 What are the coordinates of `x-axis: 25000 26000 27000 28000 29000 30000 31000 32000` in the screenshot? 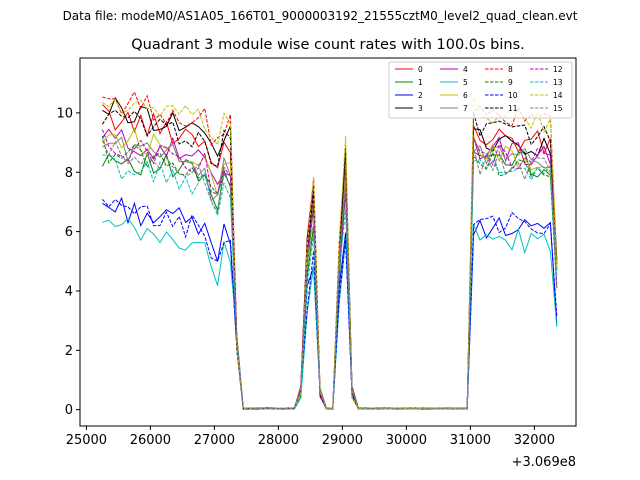 It's located at (310, 437).